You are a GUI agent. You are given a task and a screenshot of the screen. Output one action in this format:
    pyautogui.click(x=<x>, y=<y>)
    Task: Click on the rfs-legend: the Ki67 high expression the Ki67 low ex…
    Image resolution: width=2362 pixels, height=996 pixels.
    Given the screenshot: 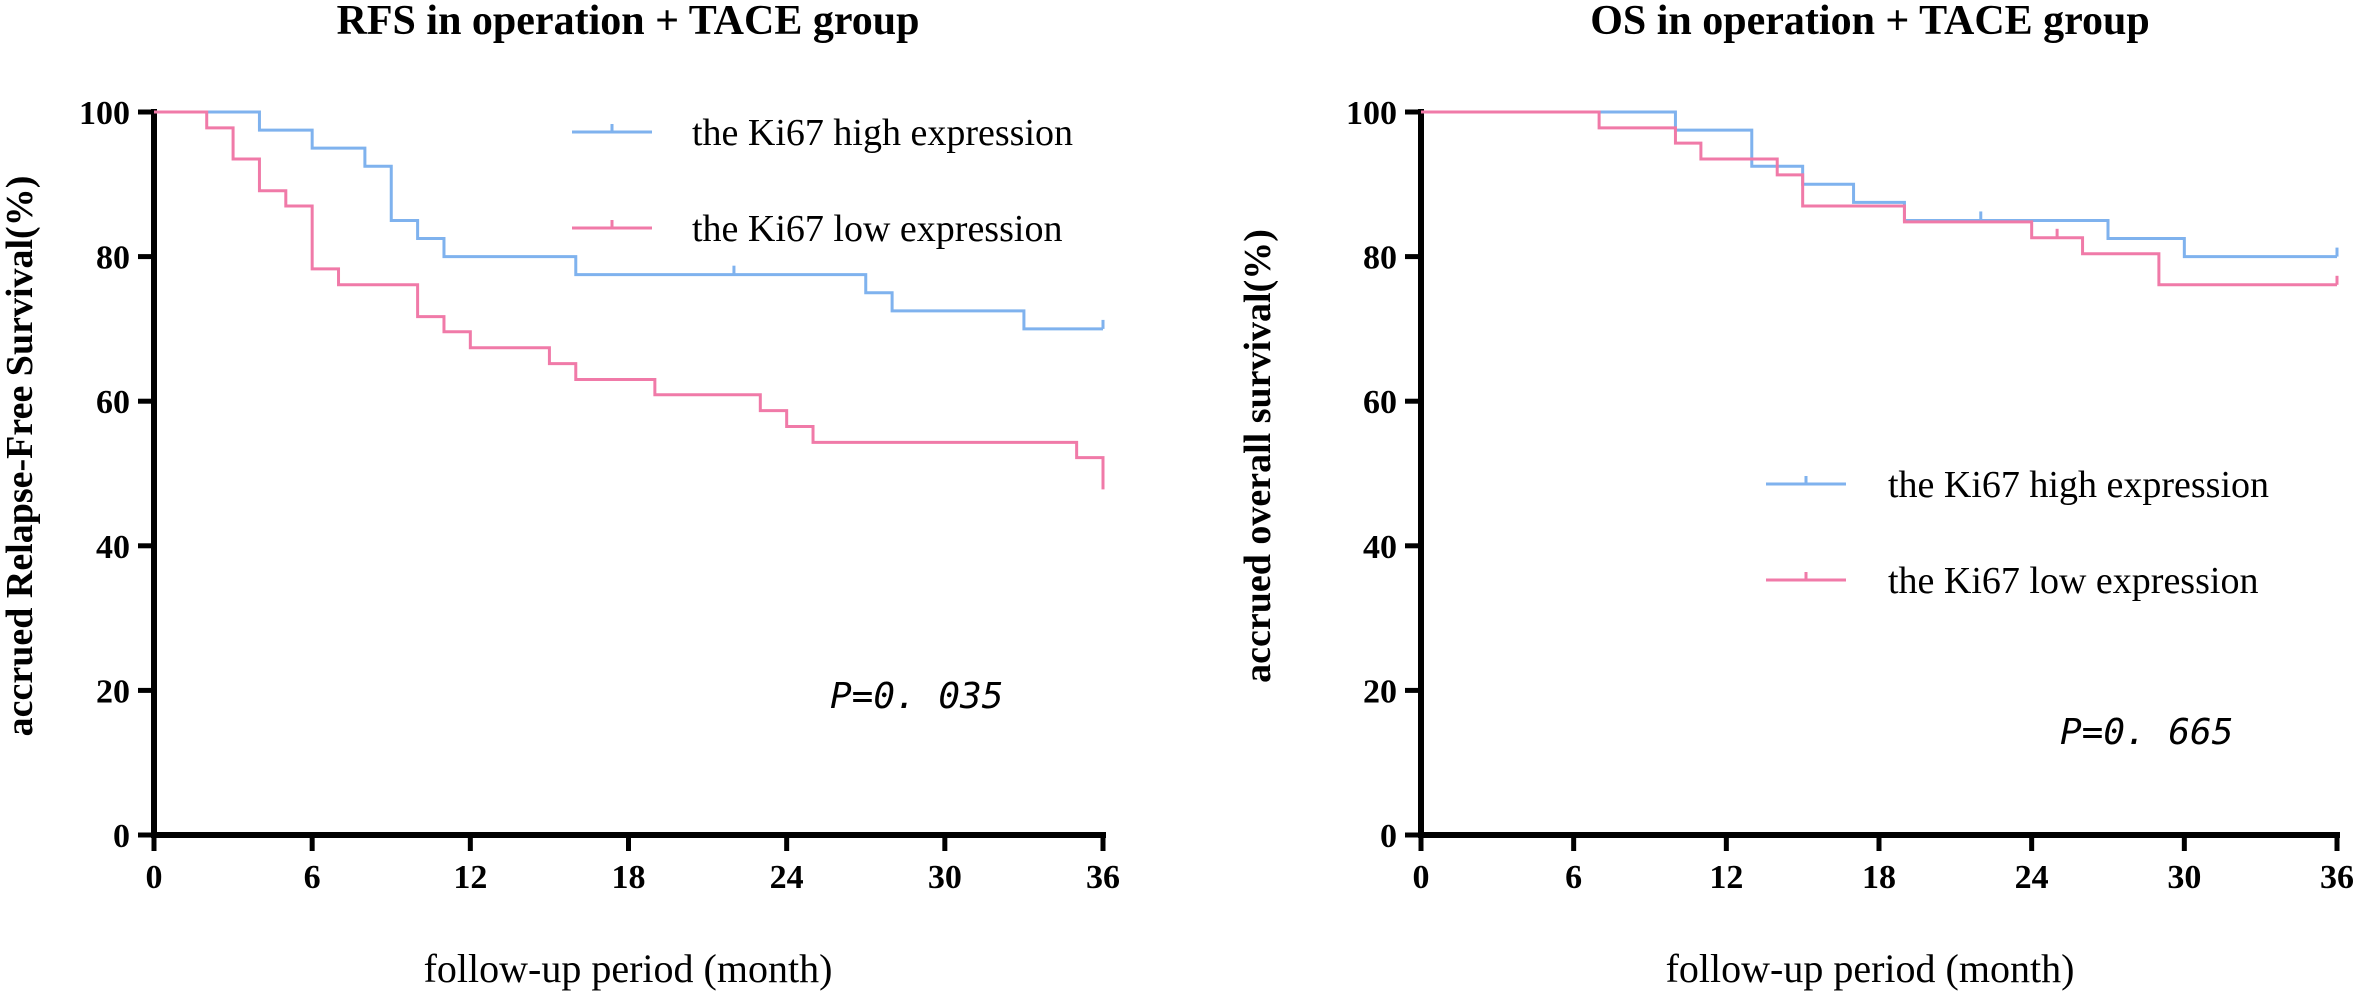 What is the action you would take?
    pyautogui.click(x=822, y=181)
    